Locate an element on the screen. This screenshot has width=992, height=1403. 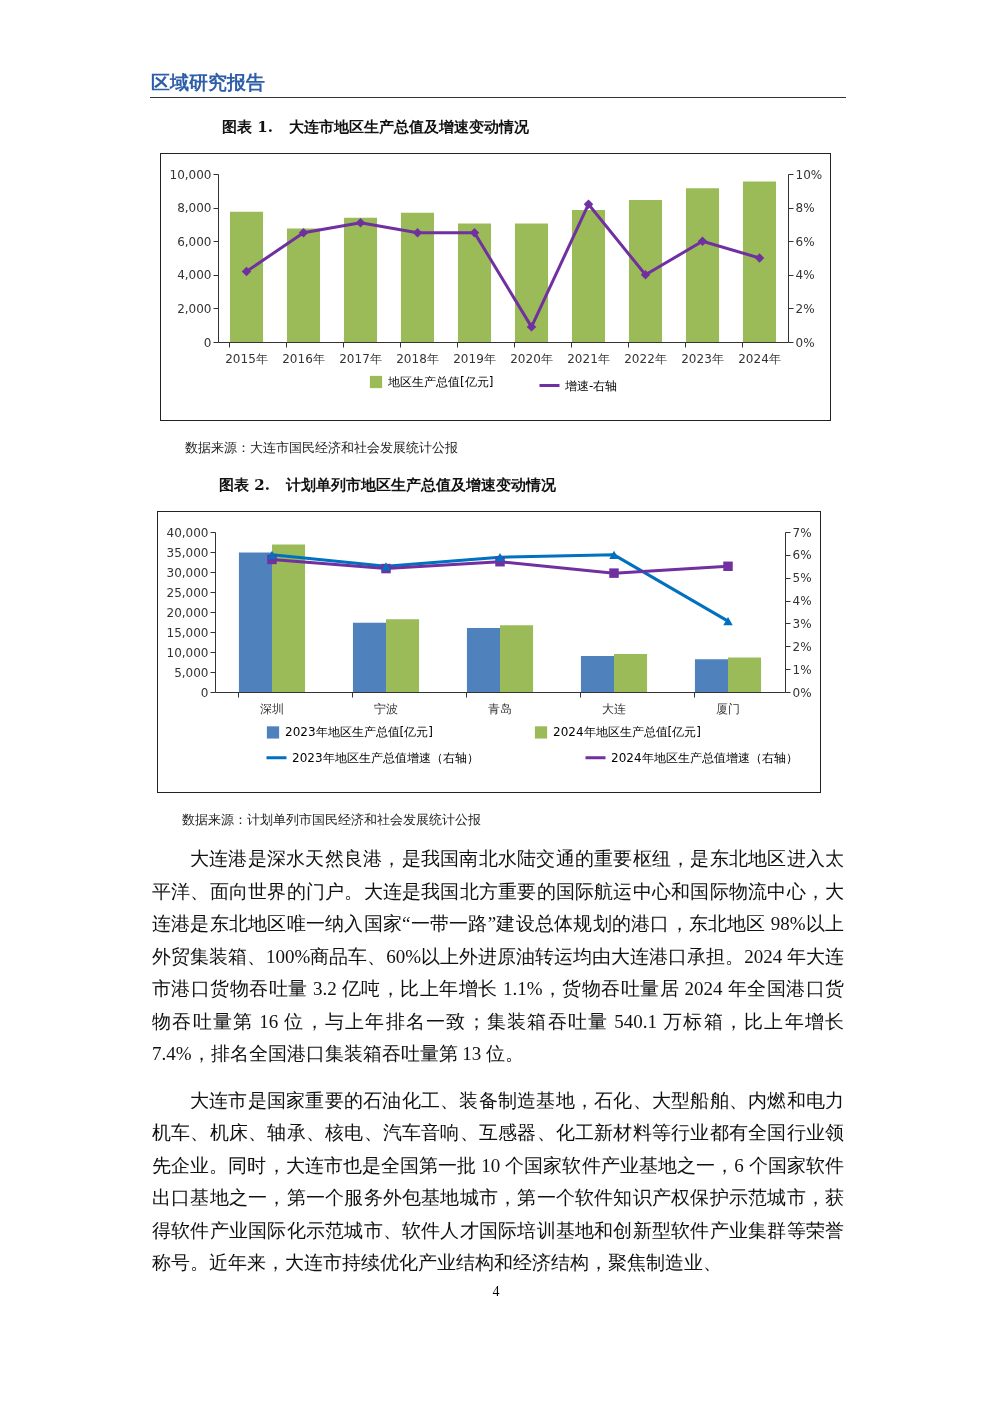
legend-label: 2023年地区生产总值[亿元] is located at coordinates (359, 732).